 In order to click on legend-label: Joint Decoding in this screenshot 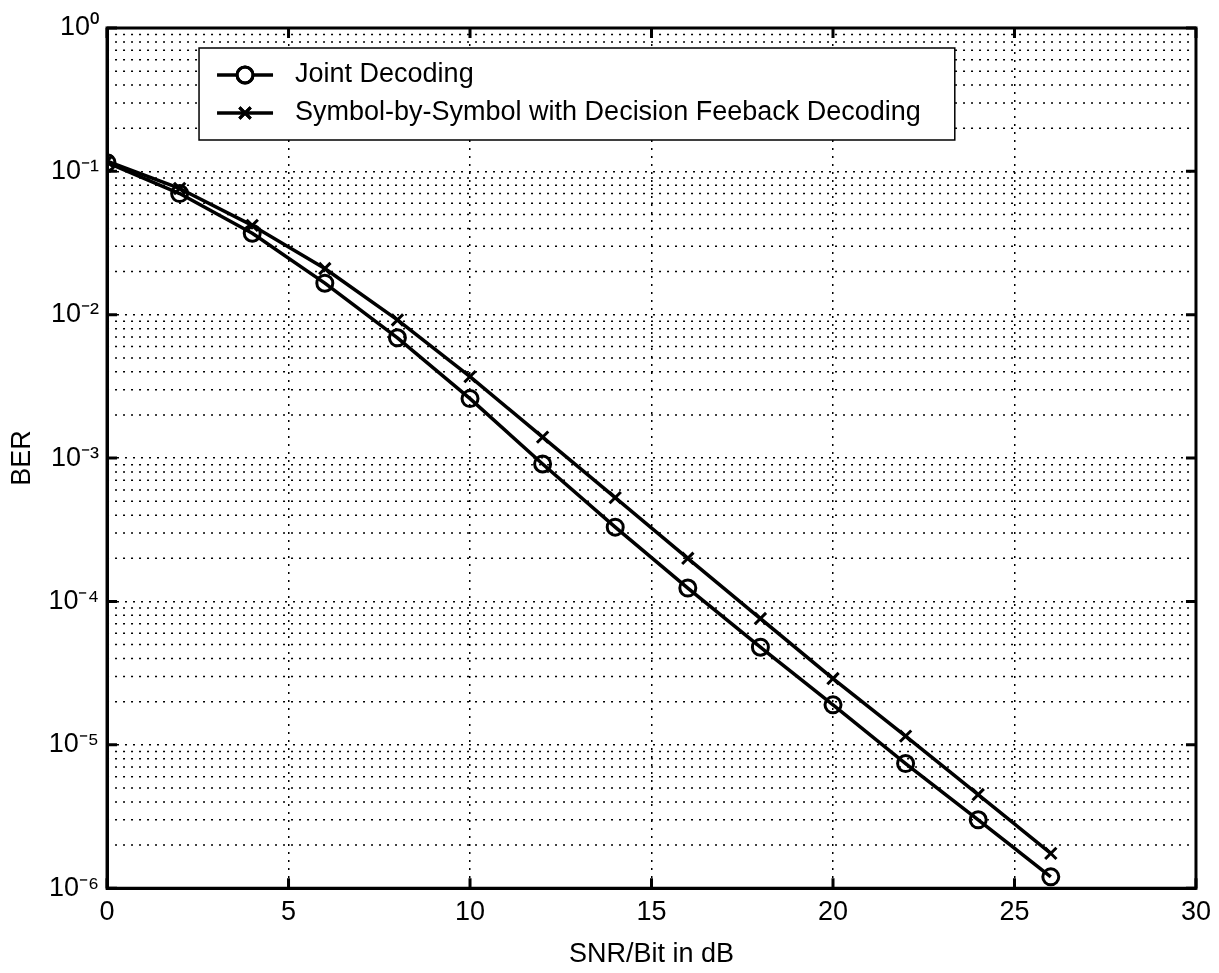, I will do `click(384, 73)`.